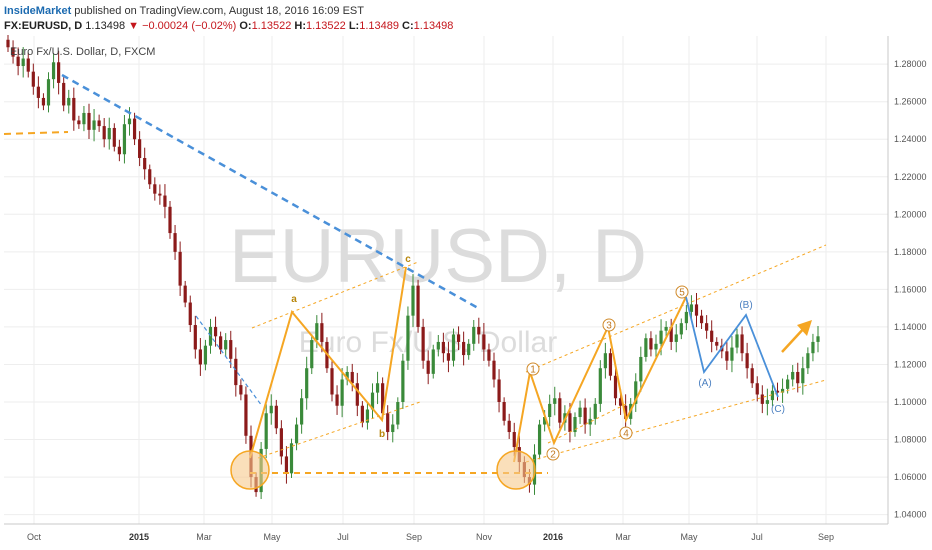 The height and width of the screenshot is (550, 932). Describe the element at coordinates (910, 177) in the screenshot. I see `price-tick-label: 1.22000` at that location.